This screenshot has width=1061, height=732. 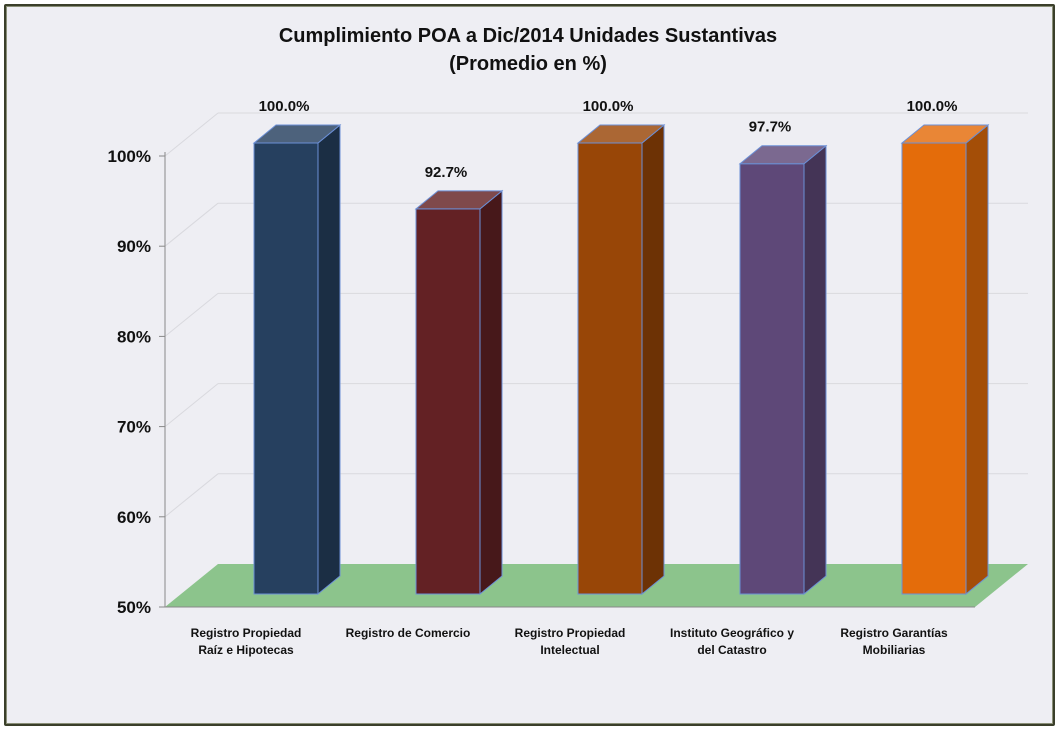 What do you see at coordinates (137, 382) in the screenshot?
I see `y-axis: 50% 60% 70% 80% 90% 100%` at bounding box center [137, 382].